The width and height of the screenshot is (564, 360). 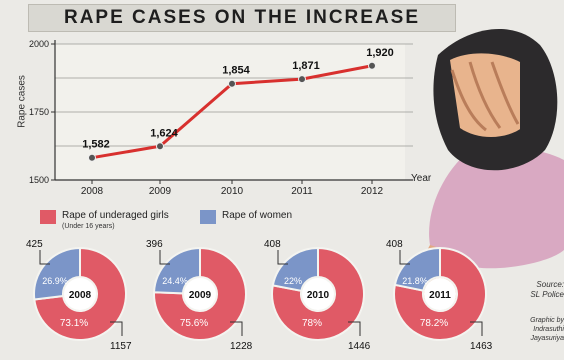 I want to click on girls-count-label: 1463, so click(x=481, y=346).